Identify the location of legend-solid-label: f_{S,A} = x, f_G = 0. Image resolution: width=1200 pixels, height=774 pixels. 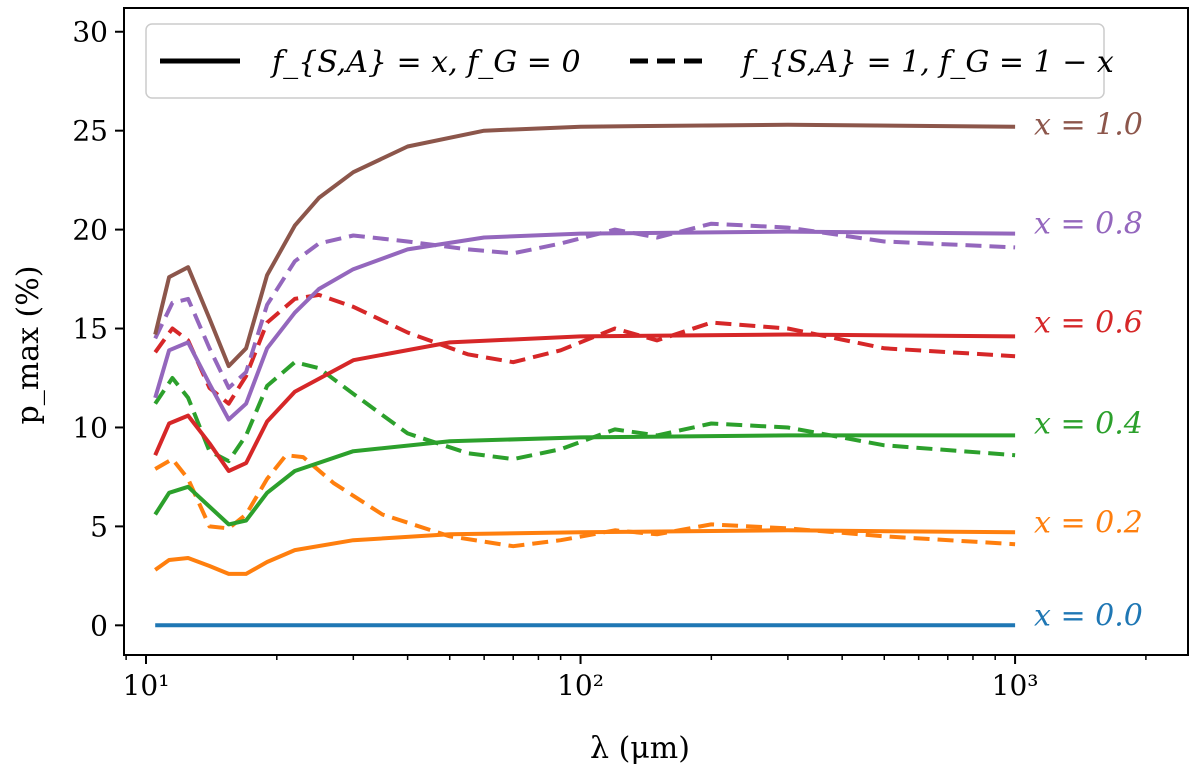
(425, 62).